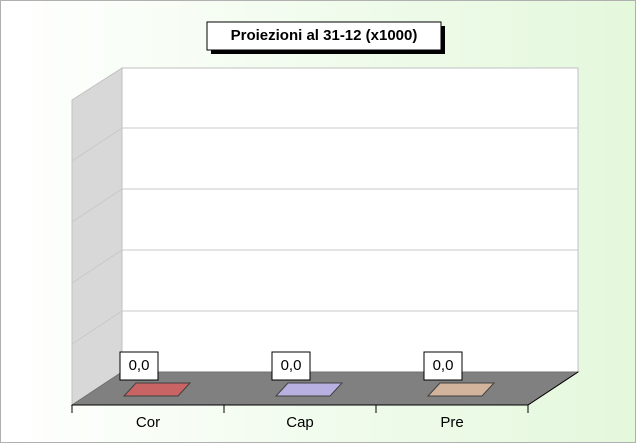 The image size is (636, 443). I want to click on x-ticks, so click(300, 409).